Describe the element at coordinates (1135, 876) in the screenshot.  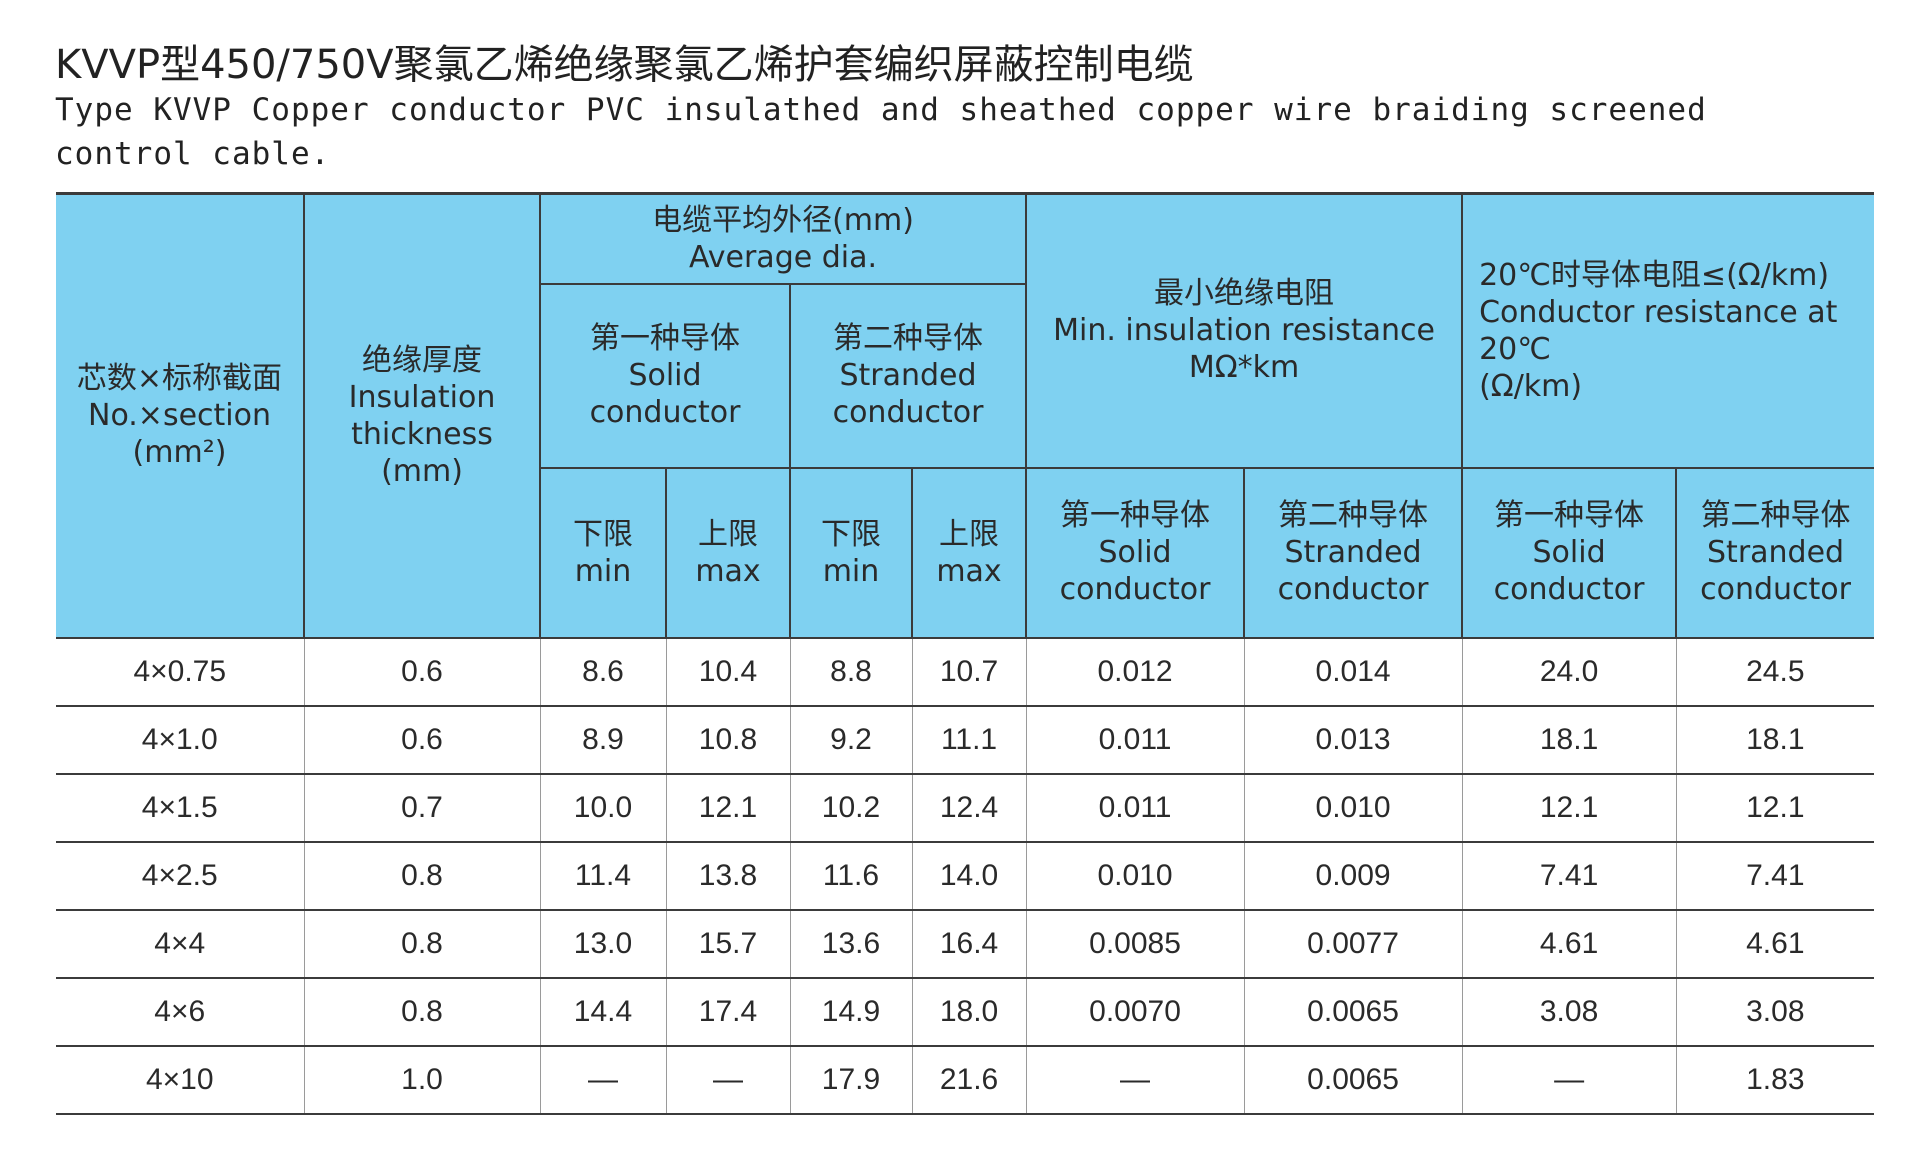
I see `cell-res-solid: 0.010` at that location.